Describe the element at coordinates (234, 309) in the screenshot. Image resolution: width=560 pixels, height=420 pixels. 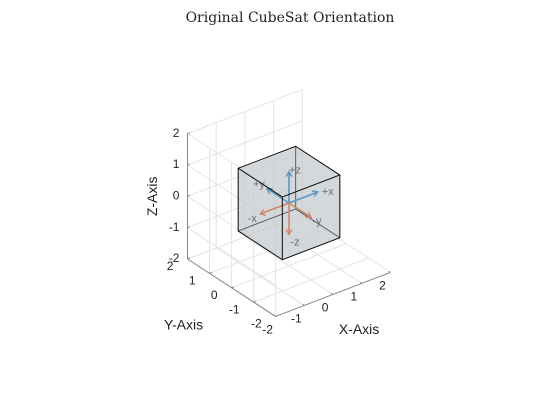
I see `y-tick-label: -1` at that location.